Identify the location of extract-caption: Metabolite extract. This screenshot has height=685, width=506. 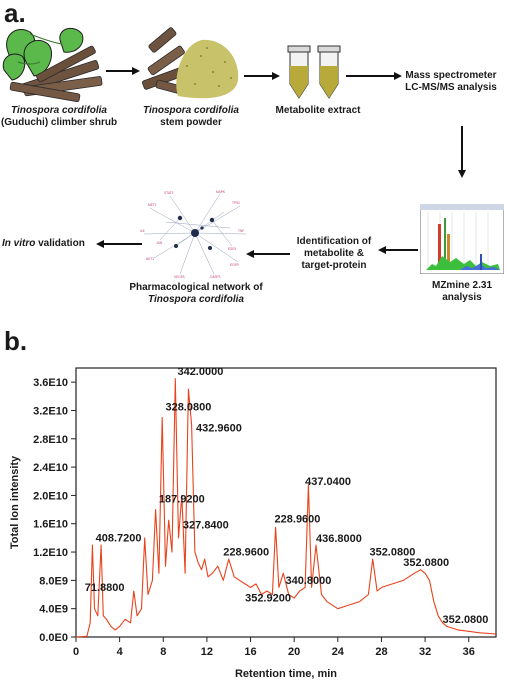
(318, 110).